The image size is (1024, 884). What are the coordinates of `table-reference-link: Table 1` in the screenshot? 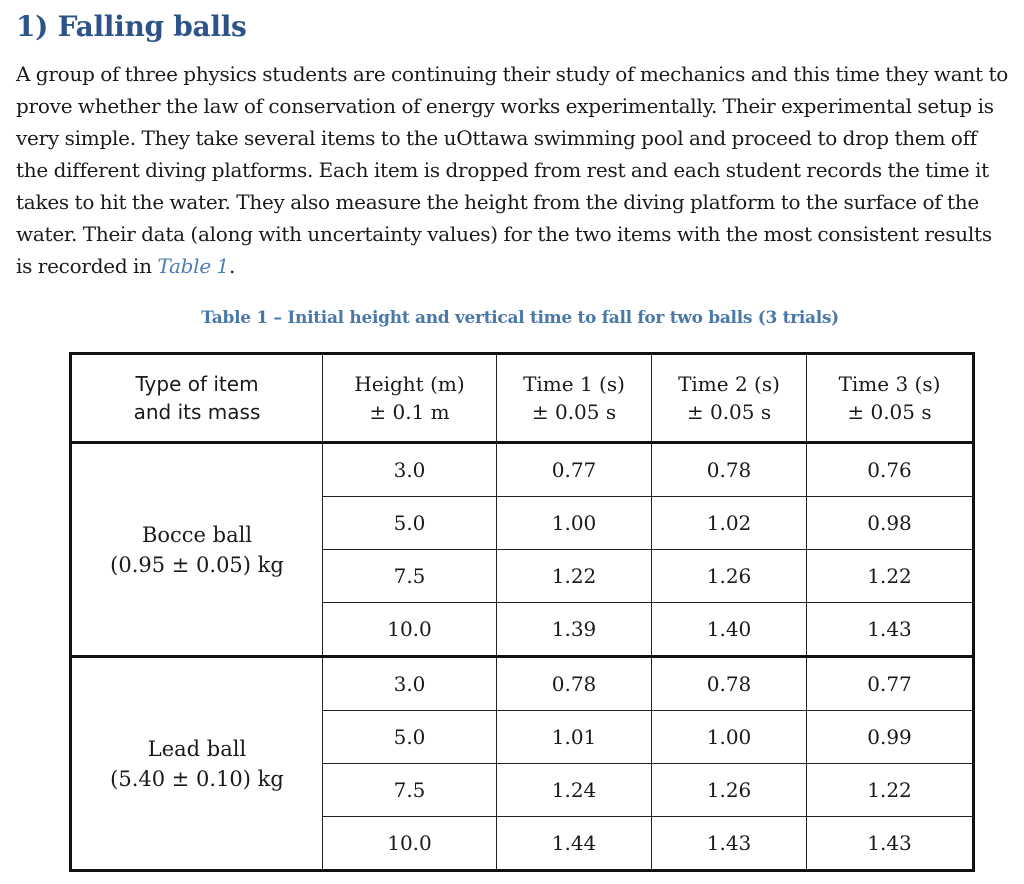 It's located at (193, 266).